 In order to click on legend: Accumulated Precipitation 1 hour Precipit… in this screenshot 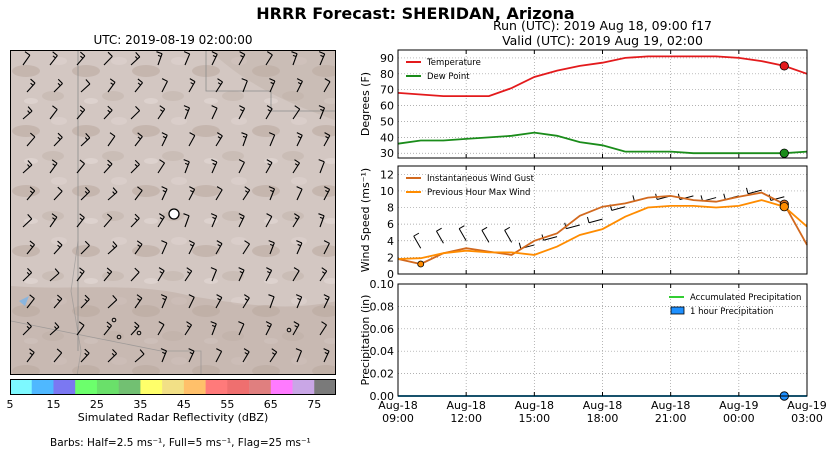, I will do `click(735, 305)`.